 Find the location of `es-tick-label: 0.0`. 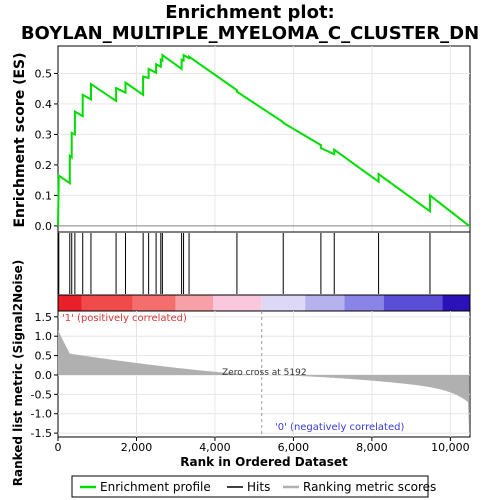

es-tick-label: 0.0 is located at coordinates (44, 226).